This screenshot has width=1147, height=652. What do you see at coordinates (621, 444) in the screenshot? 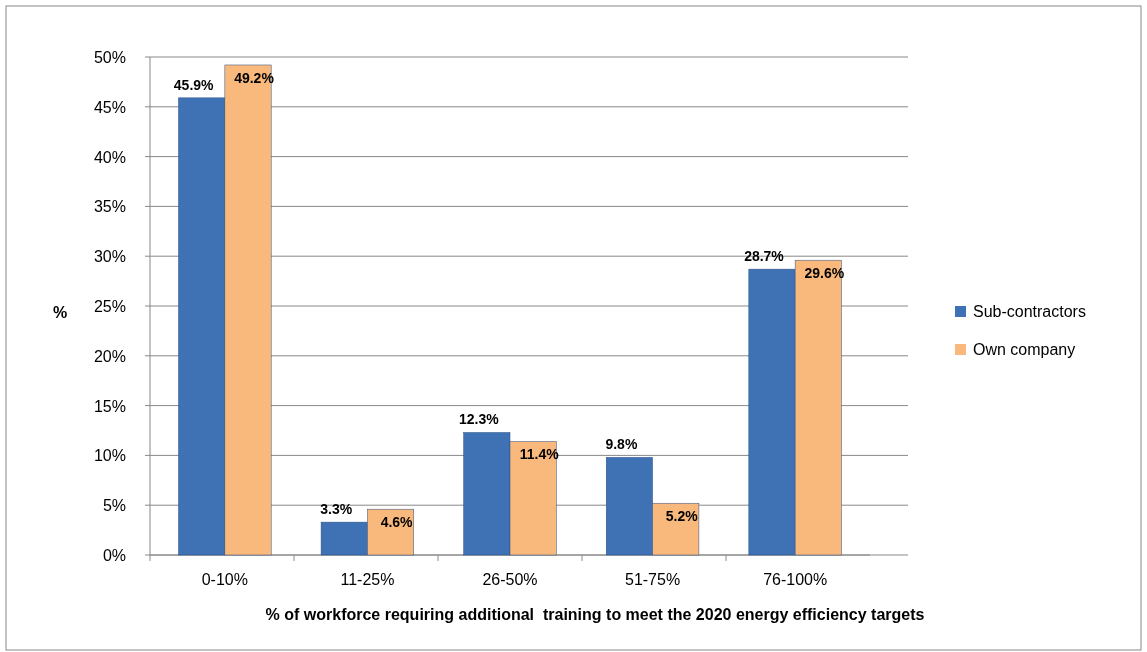
I see `data-label: 9.8%` at bounding box center [621, 444].